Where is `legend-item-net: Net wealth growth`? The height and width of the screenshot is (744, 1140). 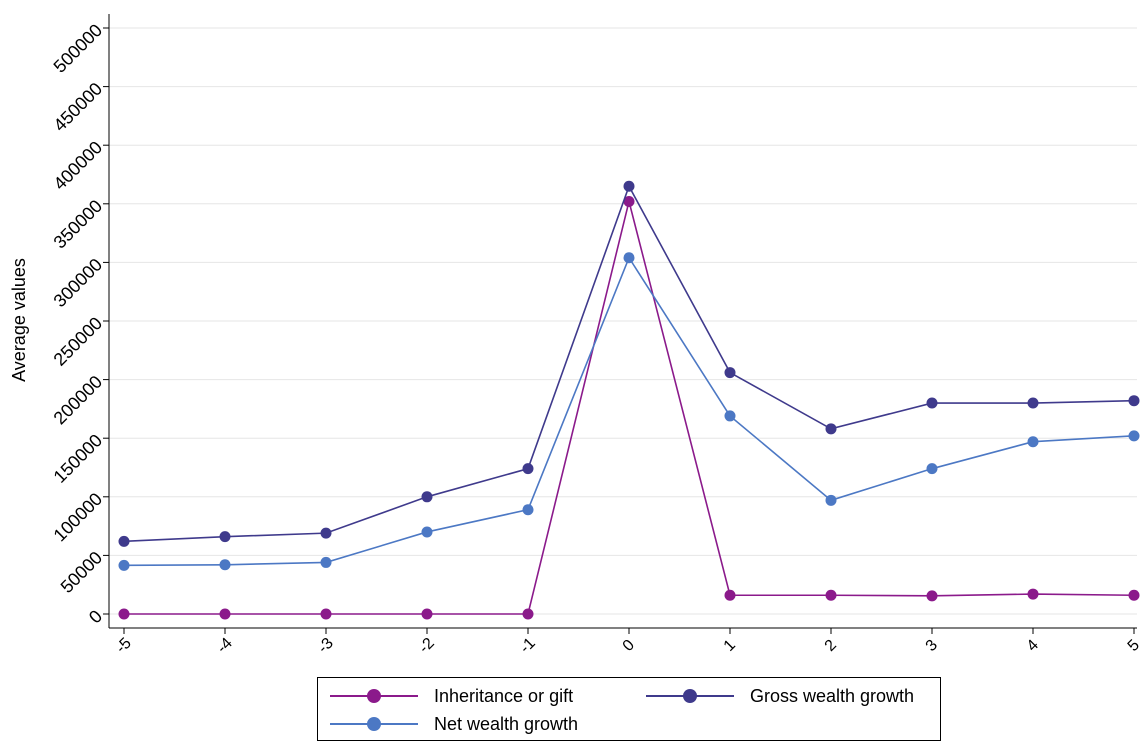 legend-item-net: Net wealth growth is located at coordinates (454, 724).